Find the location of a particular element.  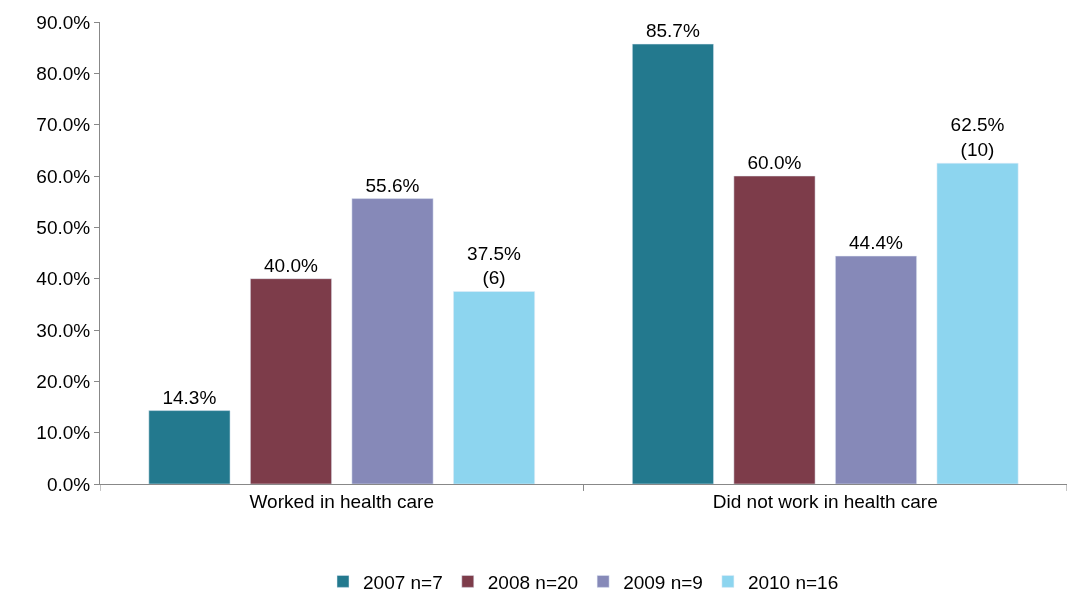

data-label: 44.4% is located at coordinates (876, 243).